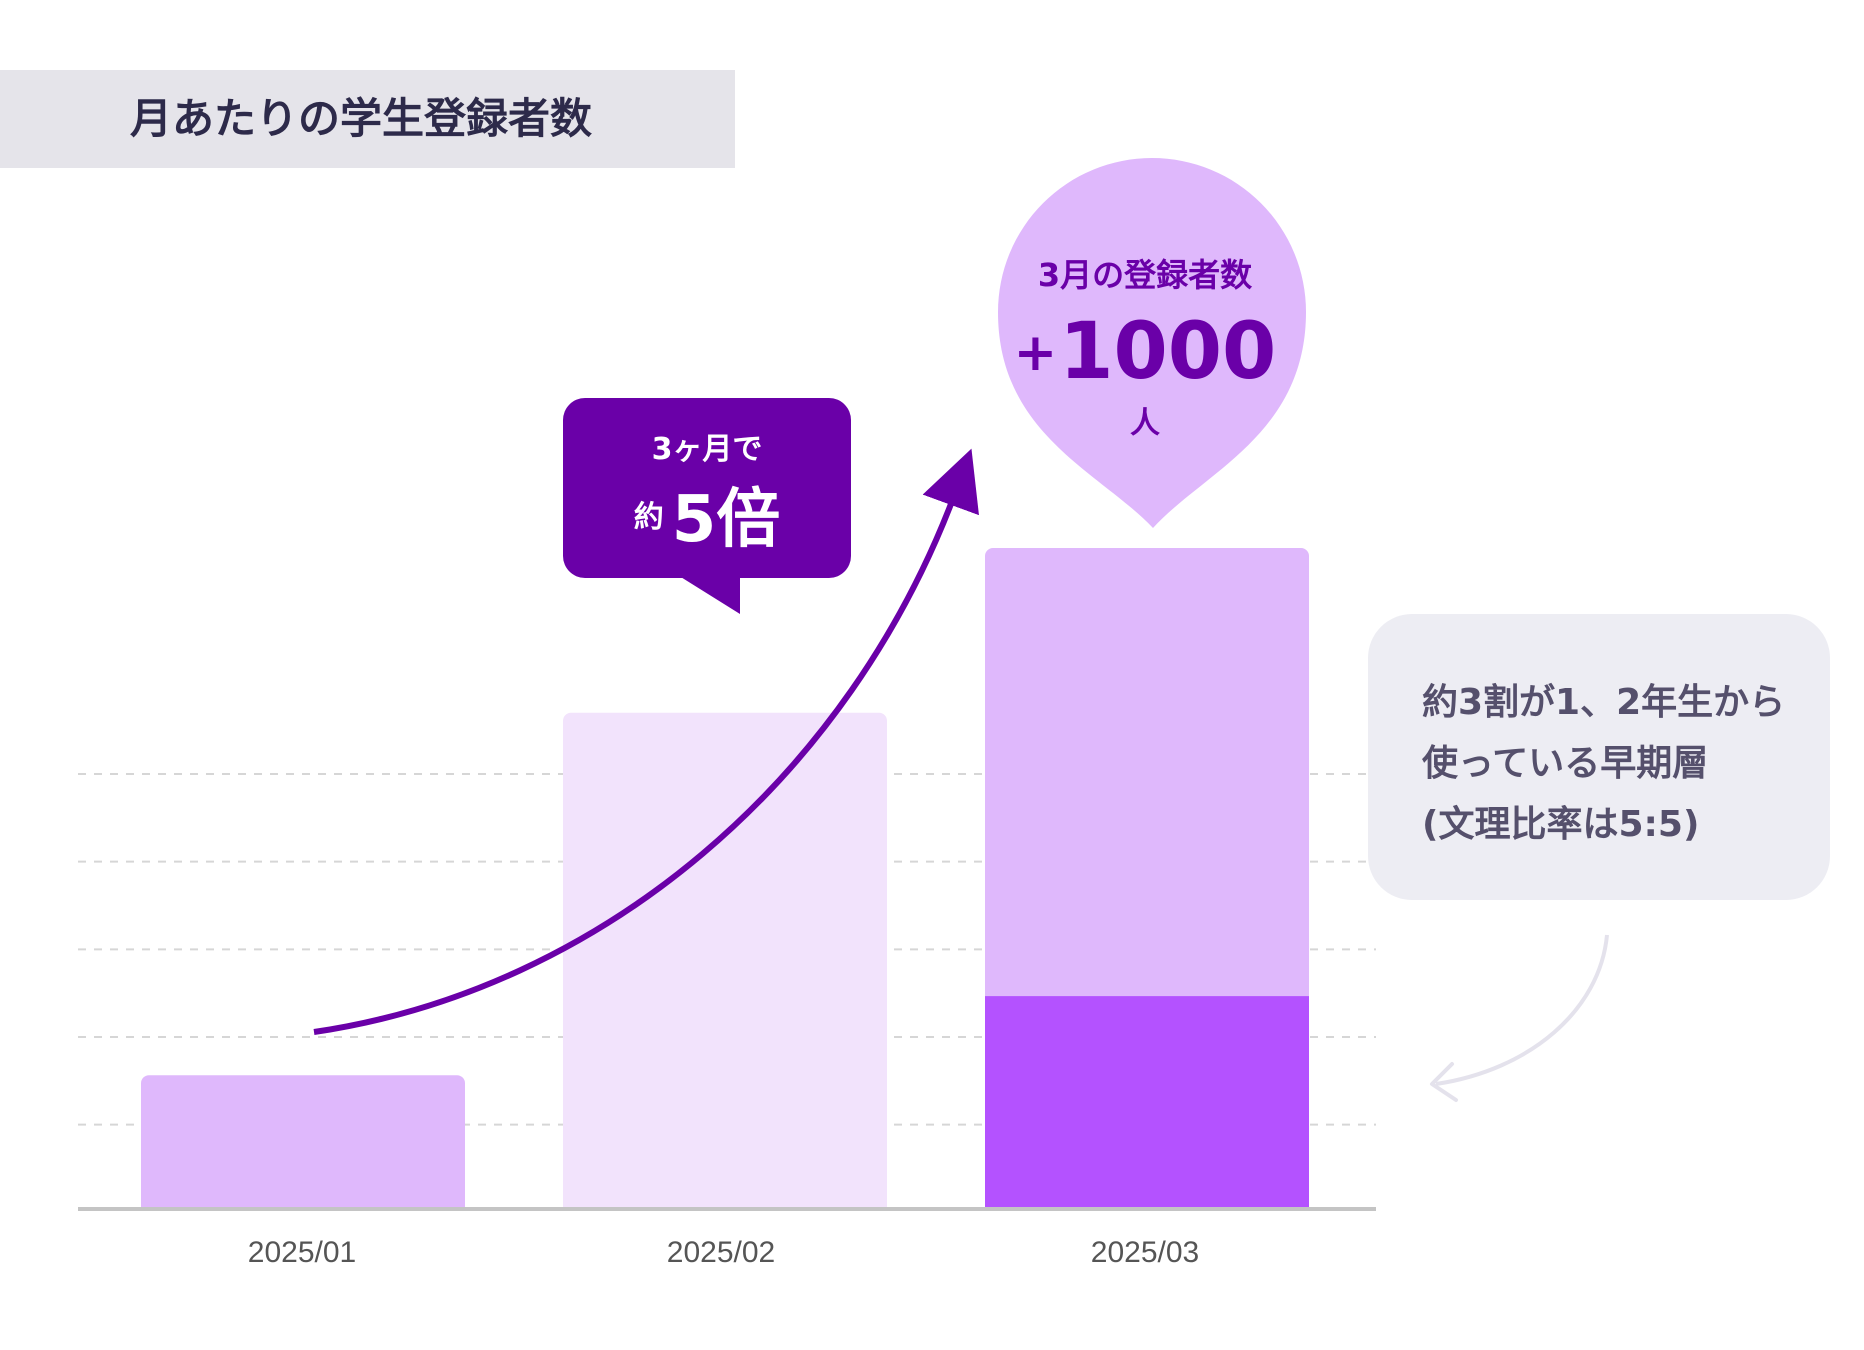 The image size is (1864, 1350). Describe the element at coordinates (302, 1252) in the screenshot. I see `x-tick-label: 2025/01` at that location.